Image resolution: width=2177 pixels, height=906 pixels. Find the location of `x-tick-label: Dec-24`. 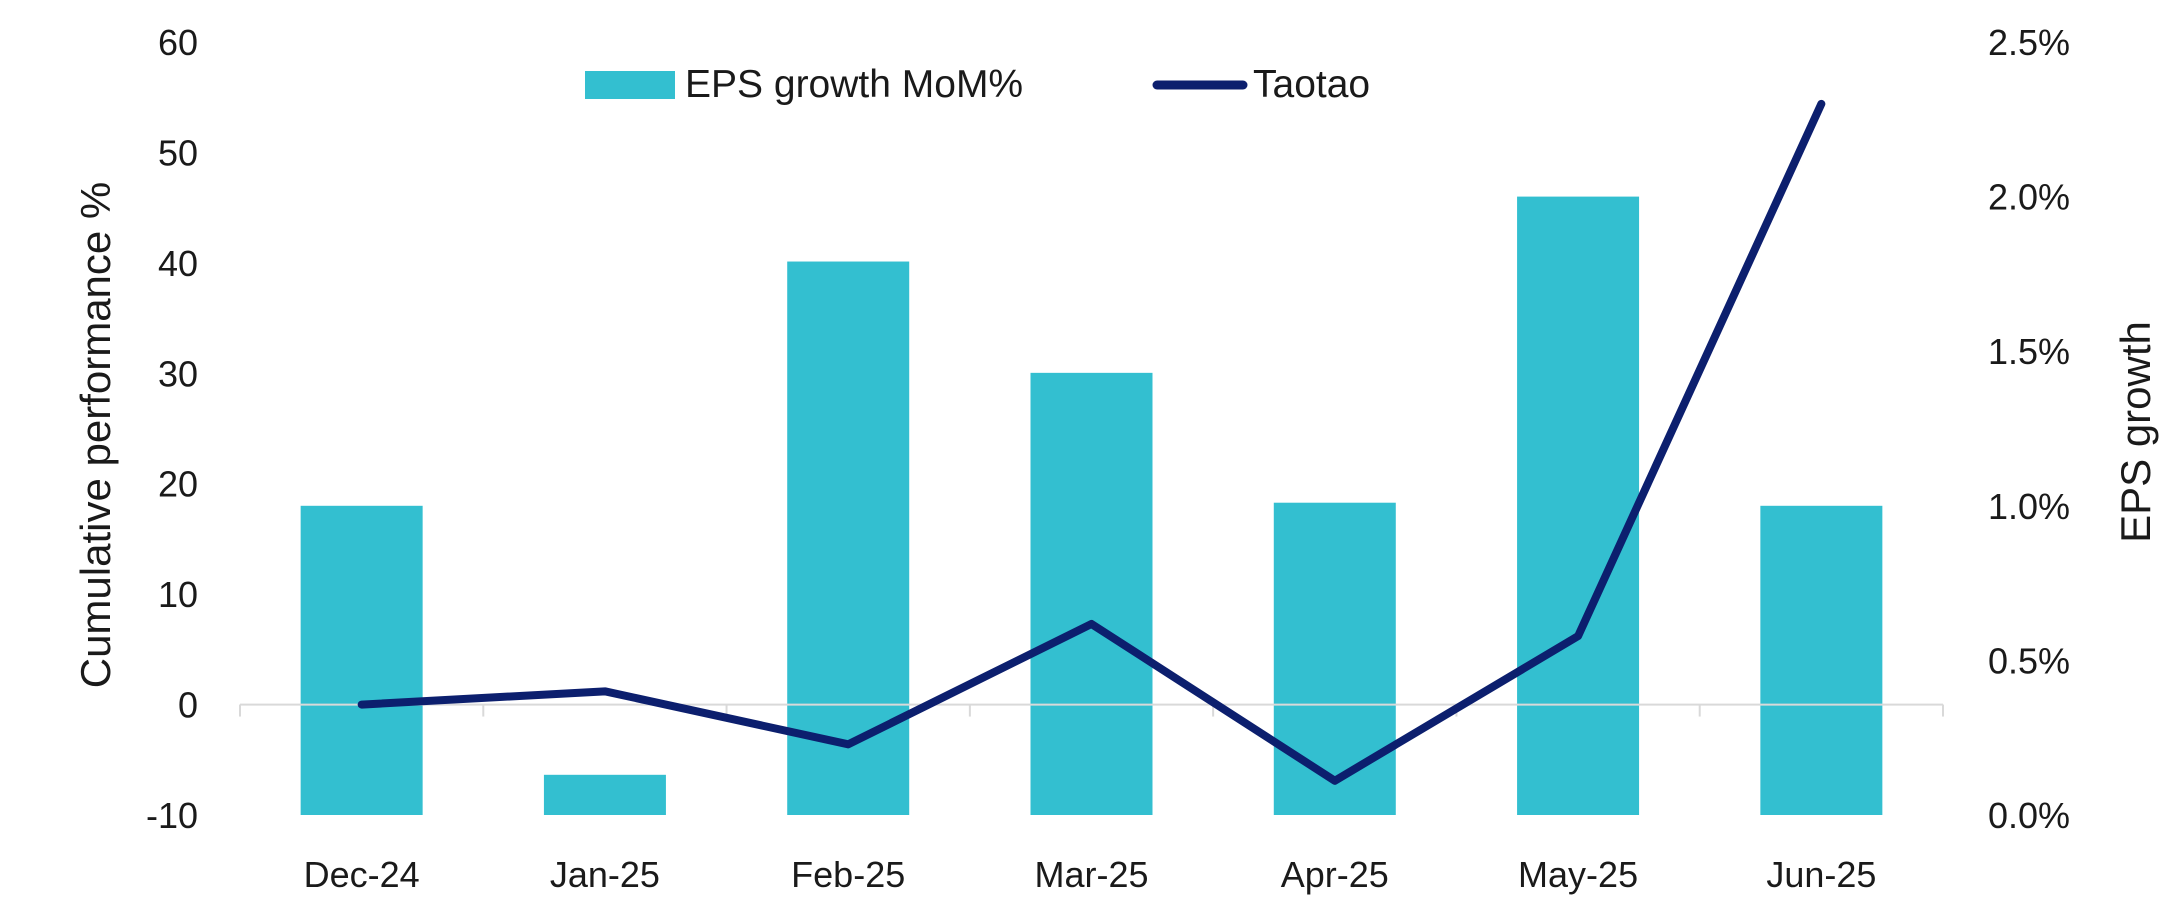

x-tick-label: Dec-24 is located at coordinates (362, 874).